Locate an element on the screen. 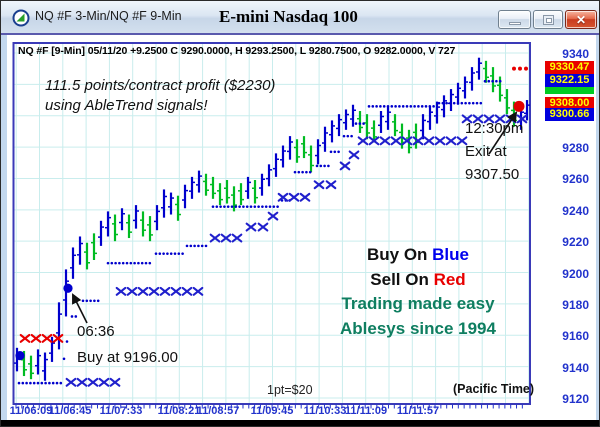  price-flag is located at coordinates (569, 91).